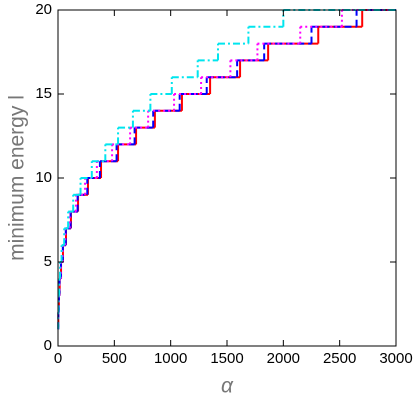 The image size is (415, 406). What do you see at coordinates (43, 177) in the screenshot?
I see `y-tick-label: 10` at bounding box center [43, 177].